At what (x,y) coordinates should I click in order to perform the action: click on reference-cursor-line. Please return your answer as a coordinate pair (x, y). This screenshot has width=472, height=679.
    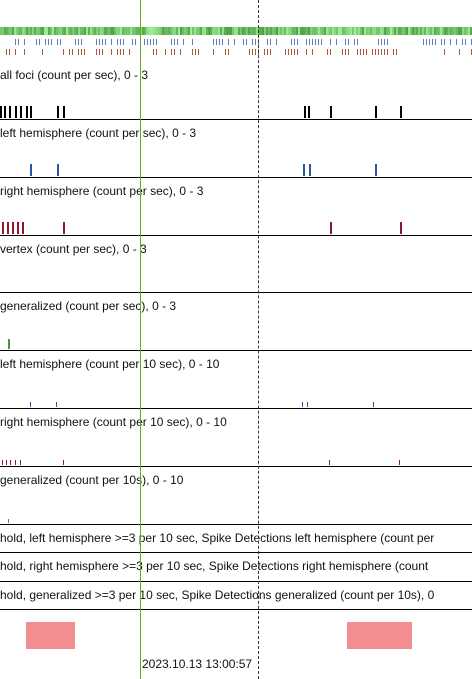
    Looking at the image, I should click on (258, 339).